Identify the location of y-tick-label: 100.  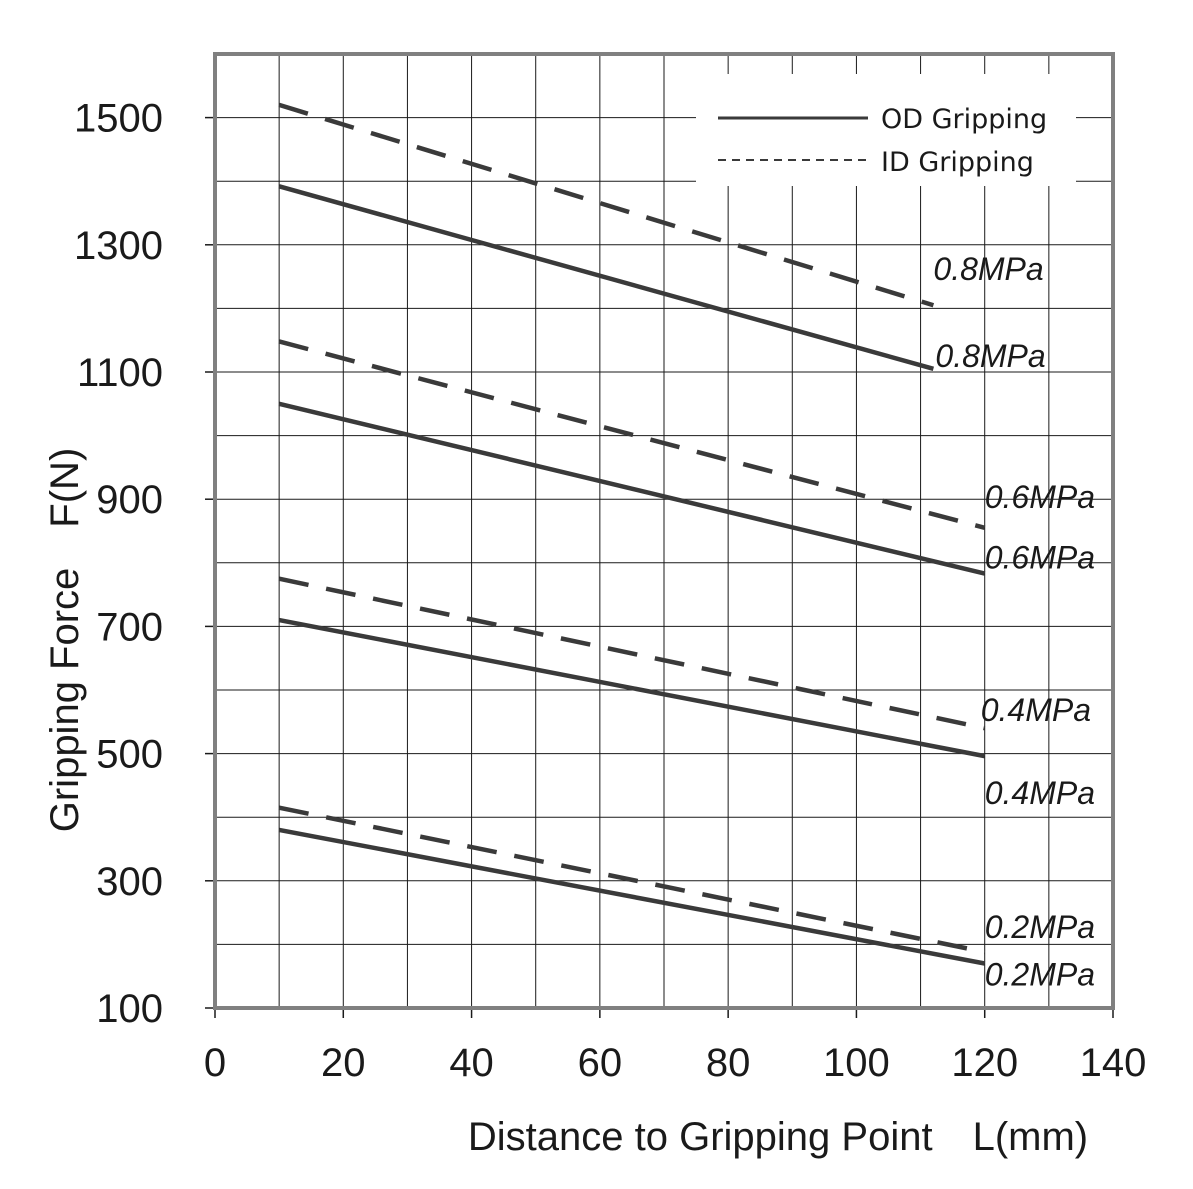
(129, 1009).